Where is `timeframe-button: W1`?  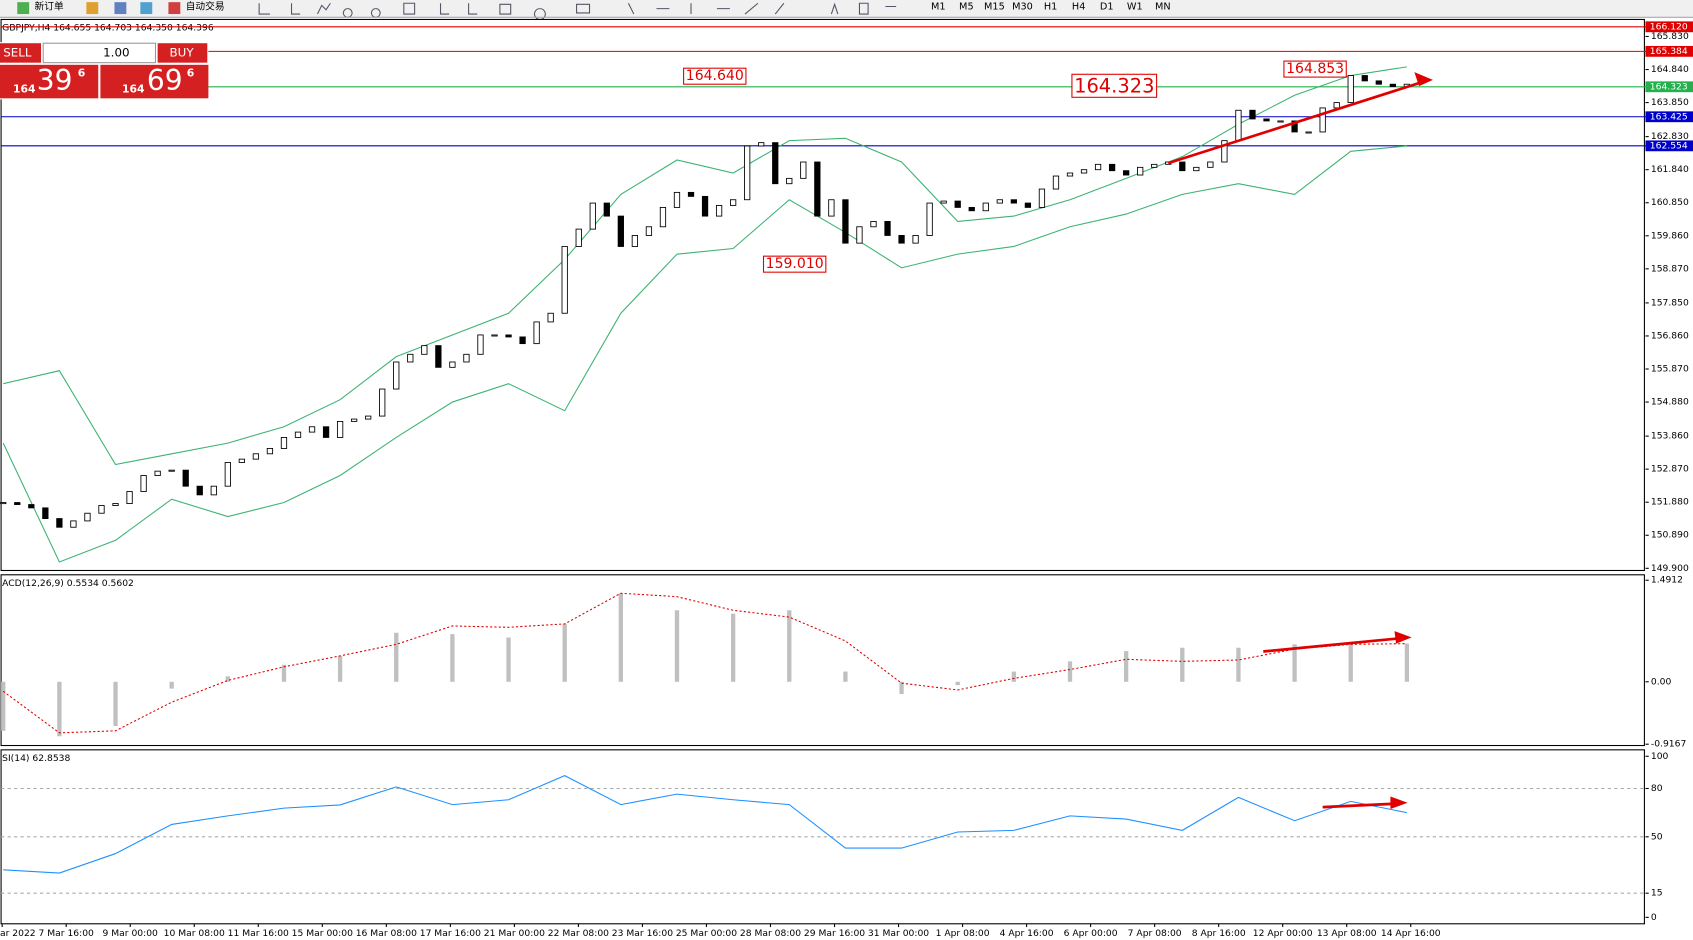
timeframe-button: W1 is located at coordinates (1135, 6).